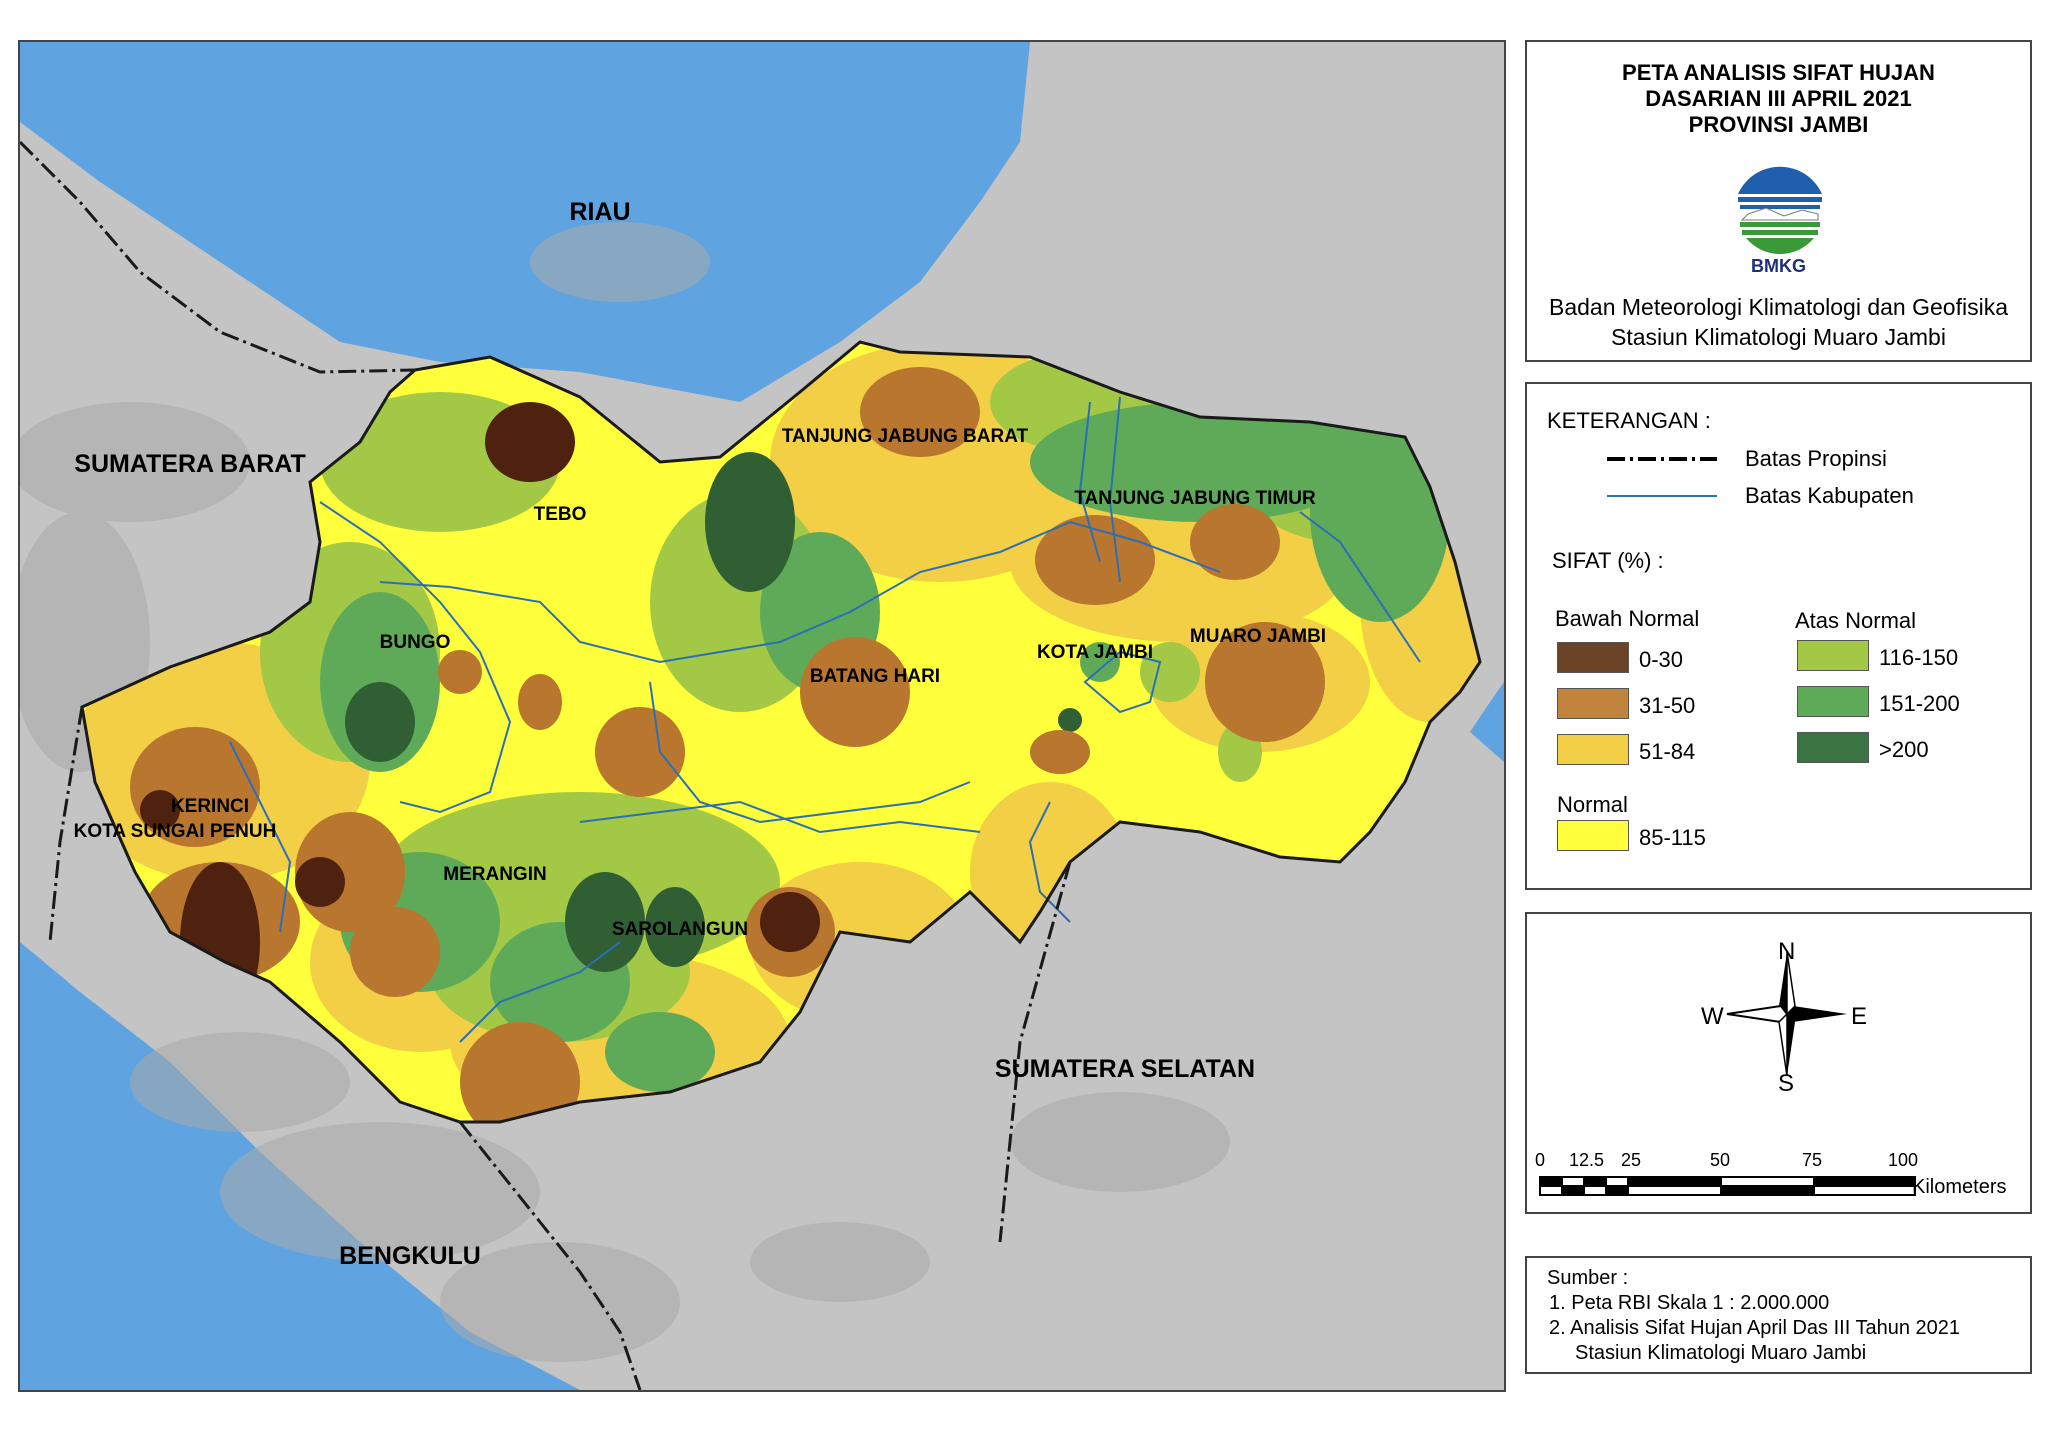 This screenshot has height=1449, width=2048. I want to click on map-title-line-2: DASARIAN III APRIL 2021, so click(1778, 98).